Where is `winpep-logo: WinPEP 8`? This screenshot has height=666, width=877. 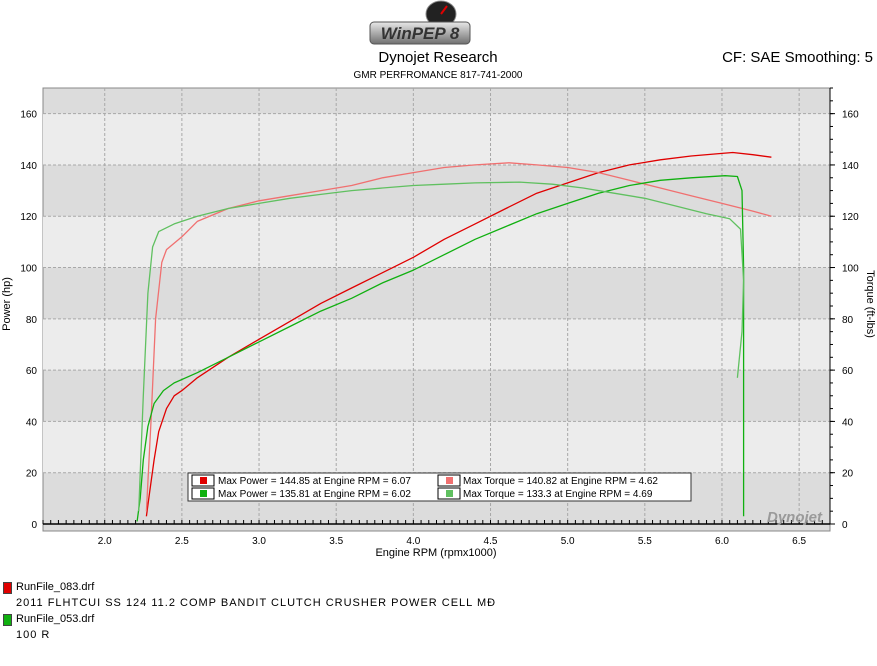 winpep-logo: WinPEP 8 is located at coordinates (420, 22).